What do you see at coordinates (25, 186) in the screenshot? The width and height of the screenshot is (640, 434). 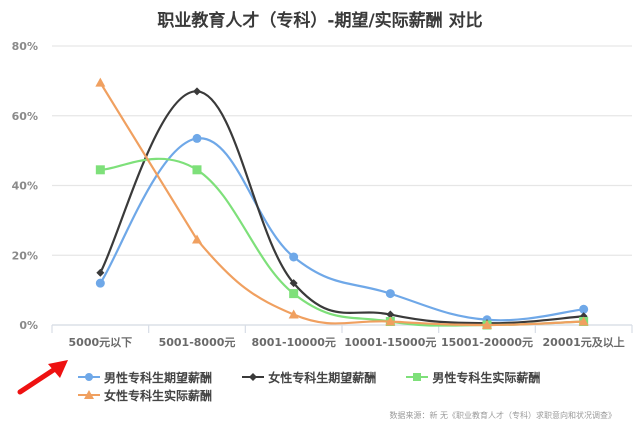 I see `y-tick-label: 40%` at bounding box center [25, 186].